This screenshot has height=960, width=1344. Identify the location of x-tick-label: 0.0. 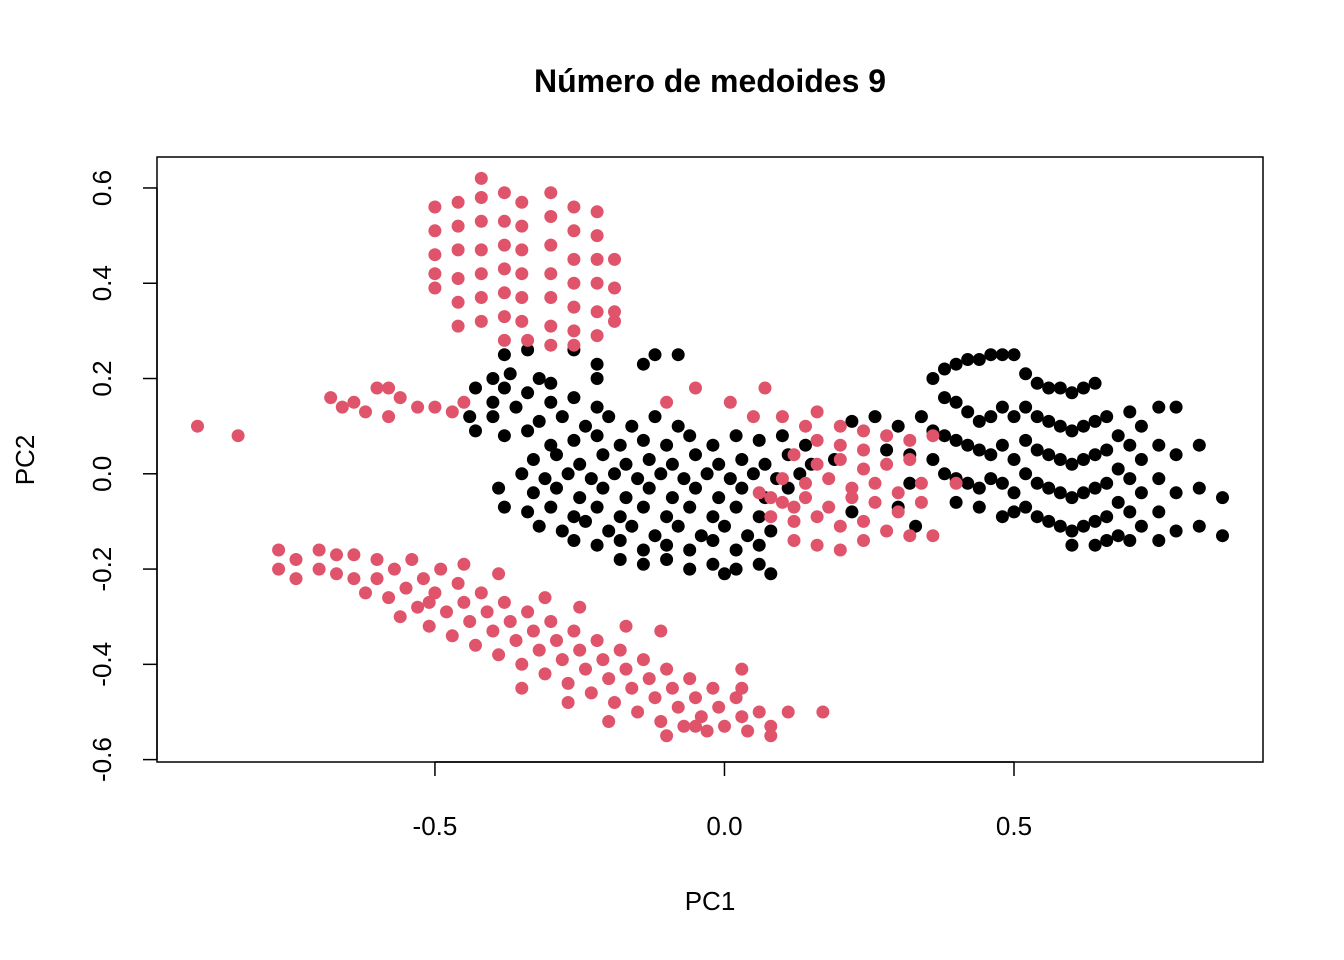
(724, 826).